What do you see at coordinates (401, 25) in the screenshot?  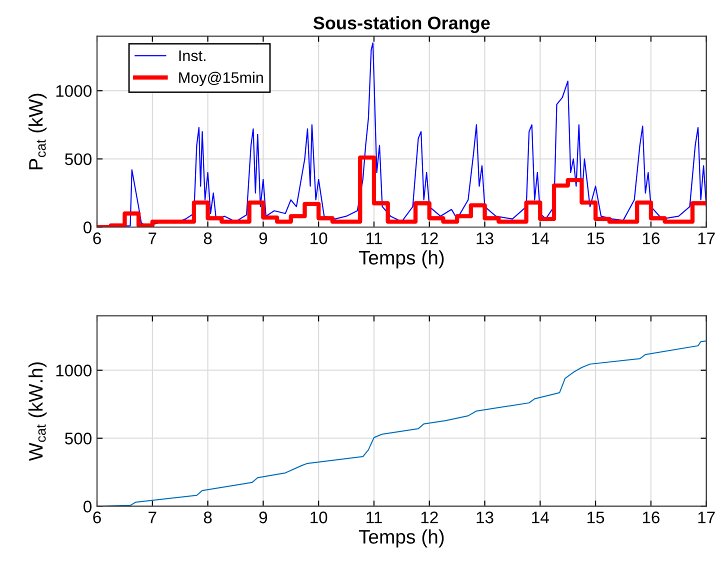 I see `chart-title: Sous-station Orange` at bounding box center [401, 25].